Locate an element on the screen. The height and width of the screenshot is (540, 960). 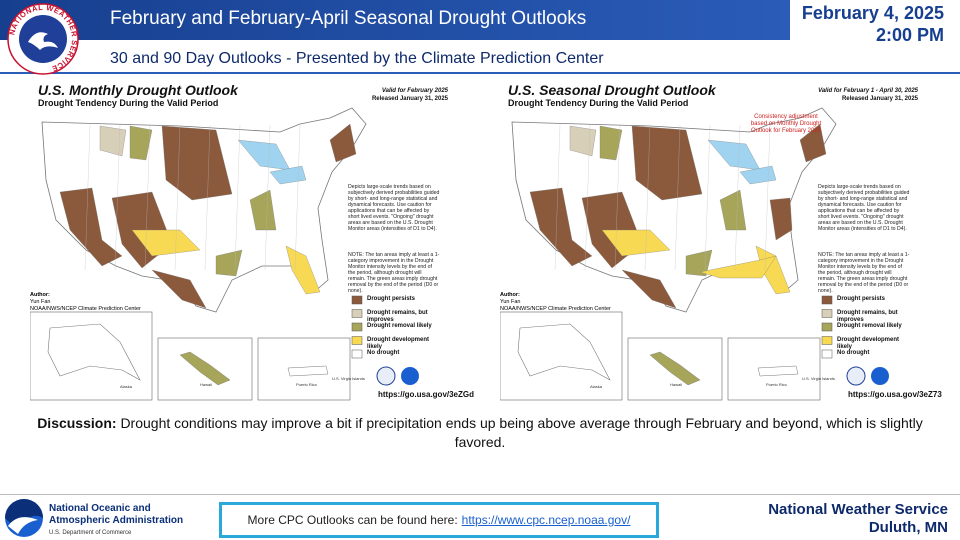
legend-label: Drought removal likely is located at coordinates (399, 326).